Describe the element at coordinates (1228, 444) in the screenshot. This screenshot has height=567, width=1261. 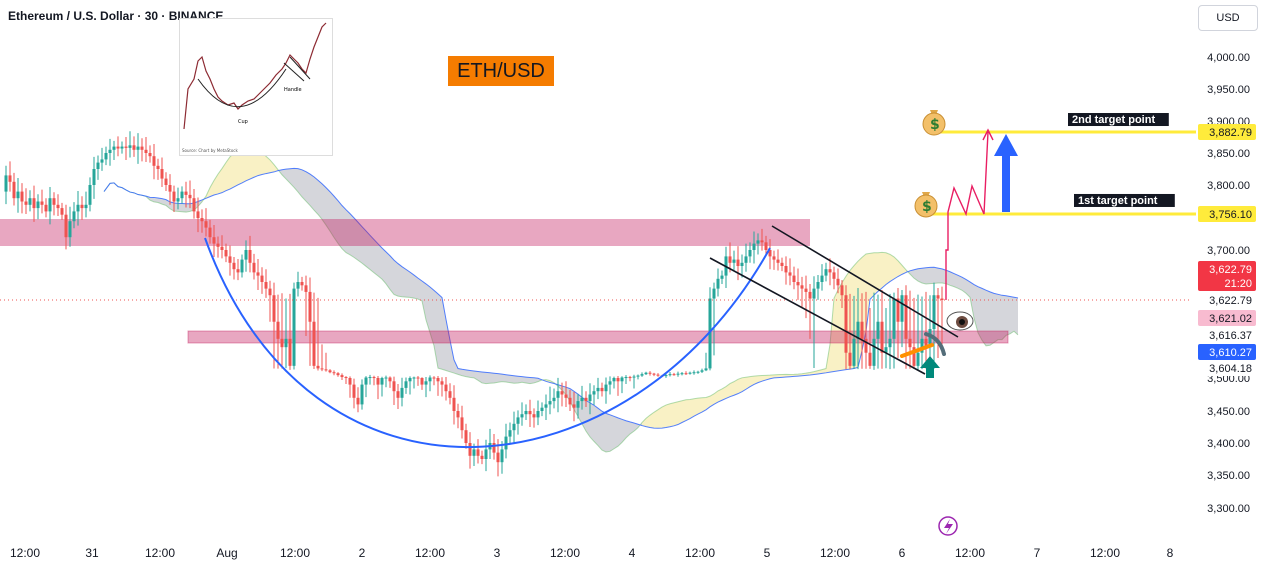
I see `y-tick-label: 3,400.00` at that location.